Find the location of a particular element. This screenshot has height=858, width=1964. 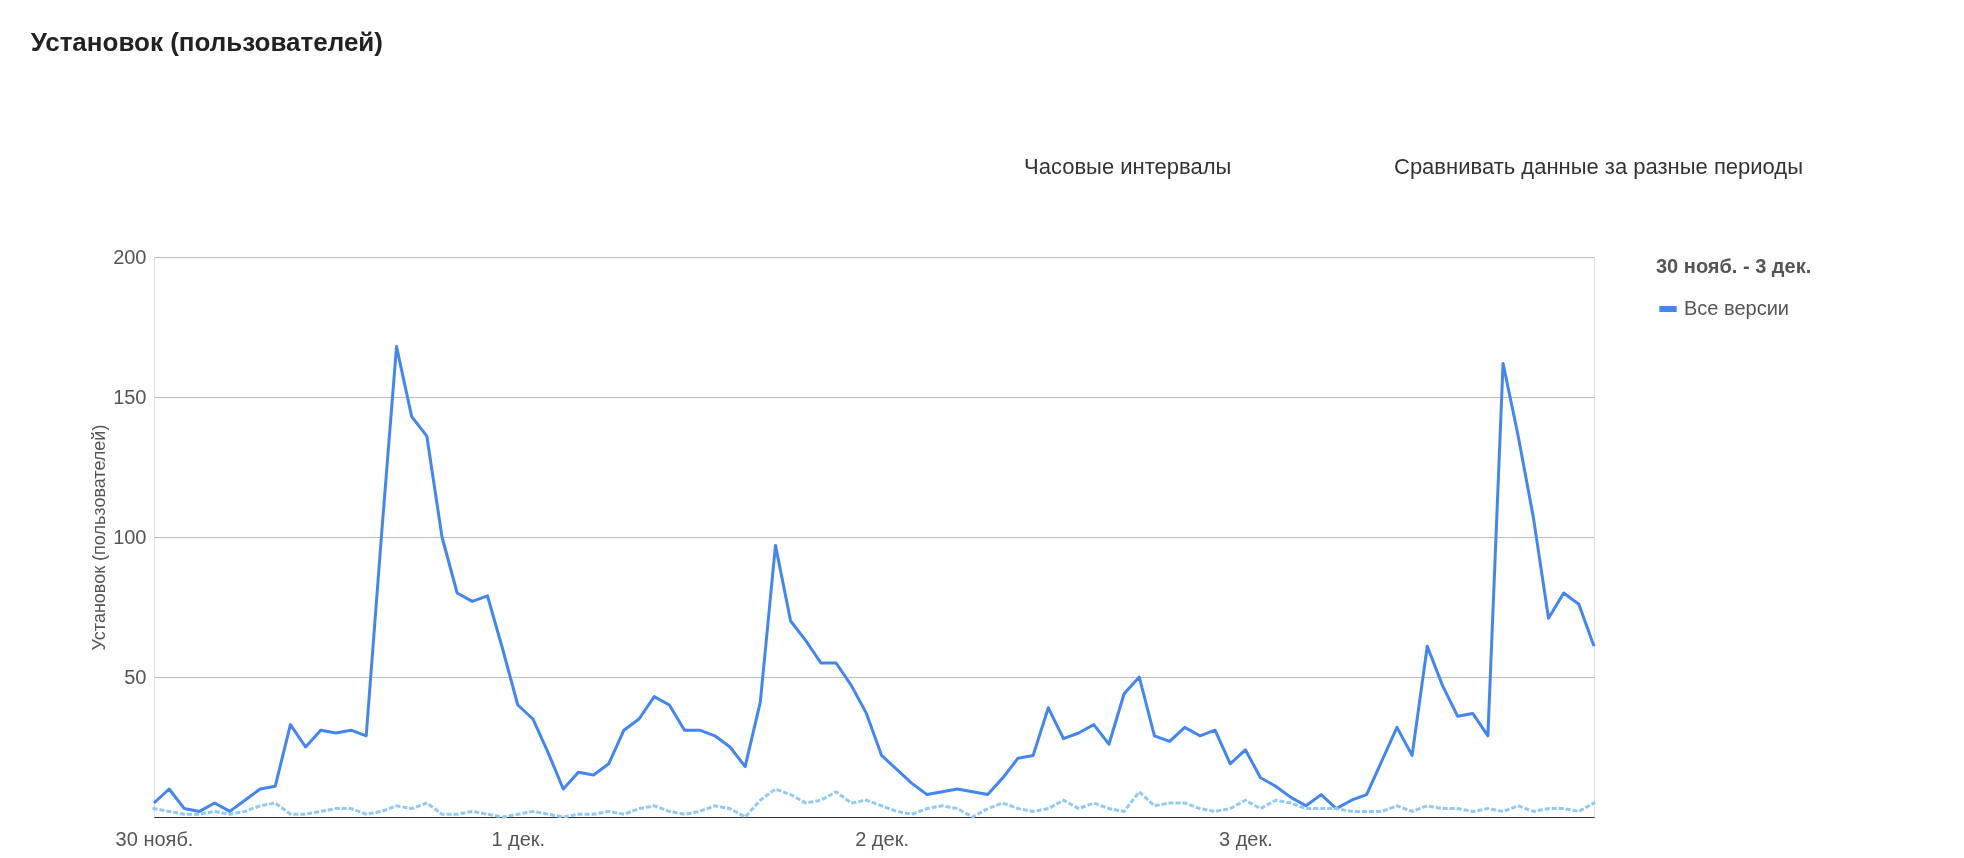

legend-label: Все версии is located at coordinates (1737, 308).